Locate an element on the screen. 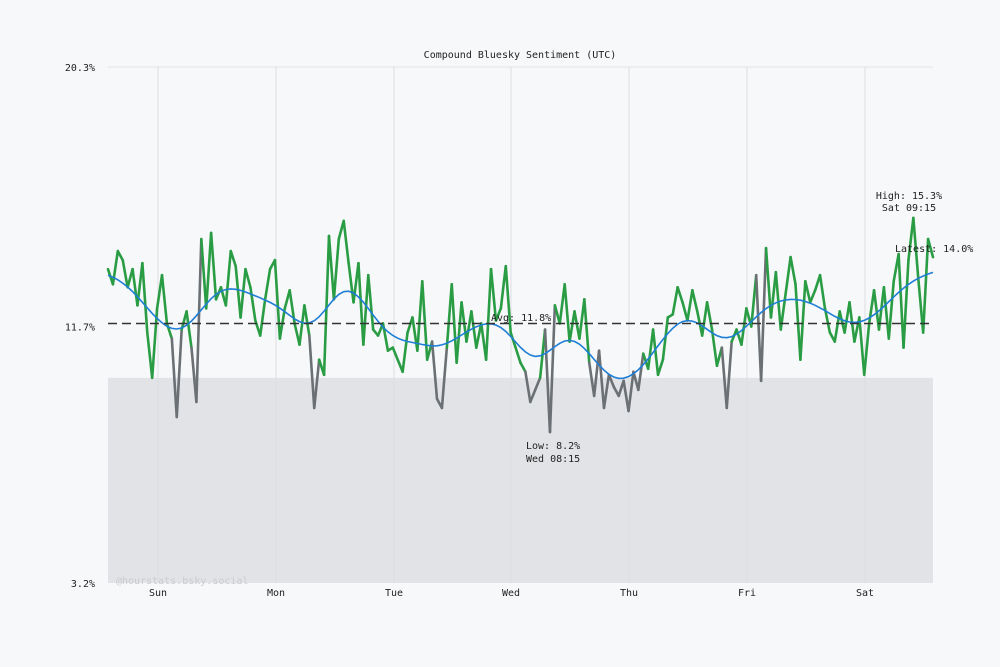 Image resolution: width=1000 pixels, height=667 pixels. x-tick-label: Tue is located at coordinates (394, 593).